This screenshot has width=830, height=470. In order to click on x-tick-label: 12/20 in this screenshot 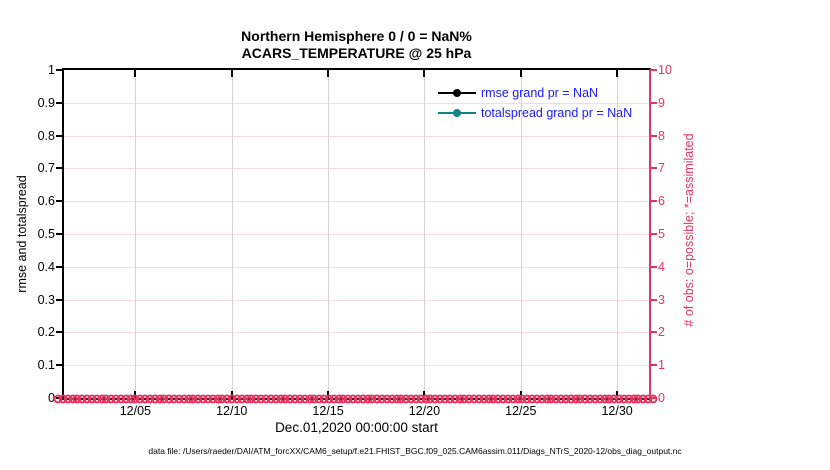, I will do `click(424, 411)`.